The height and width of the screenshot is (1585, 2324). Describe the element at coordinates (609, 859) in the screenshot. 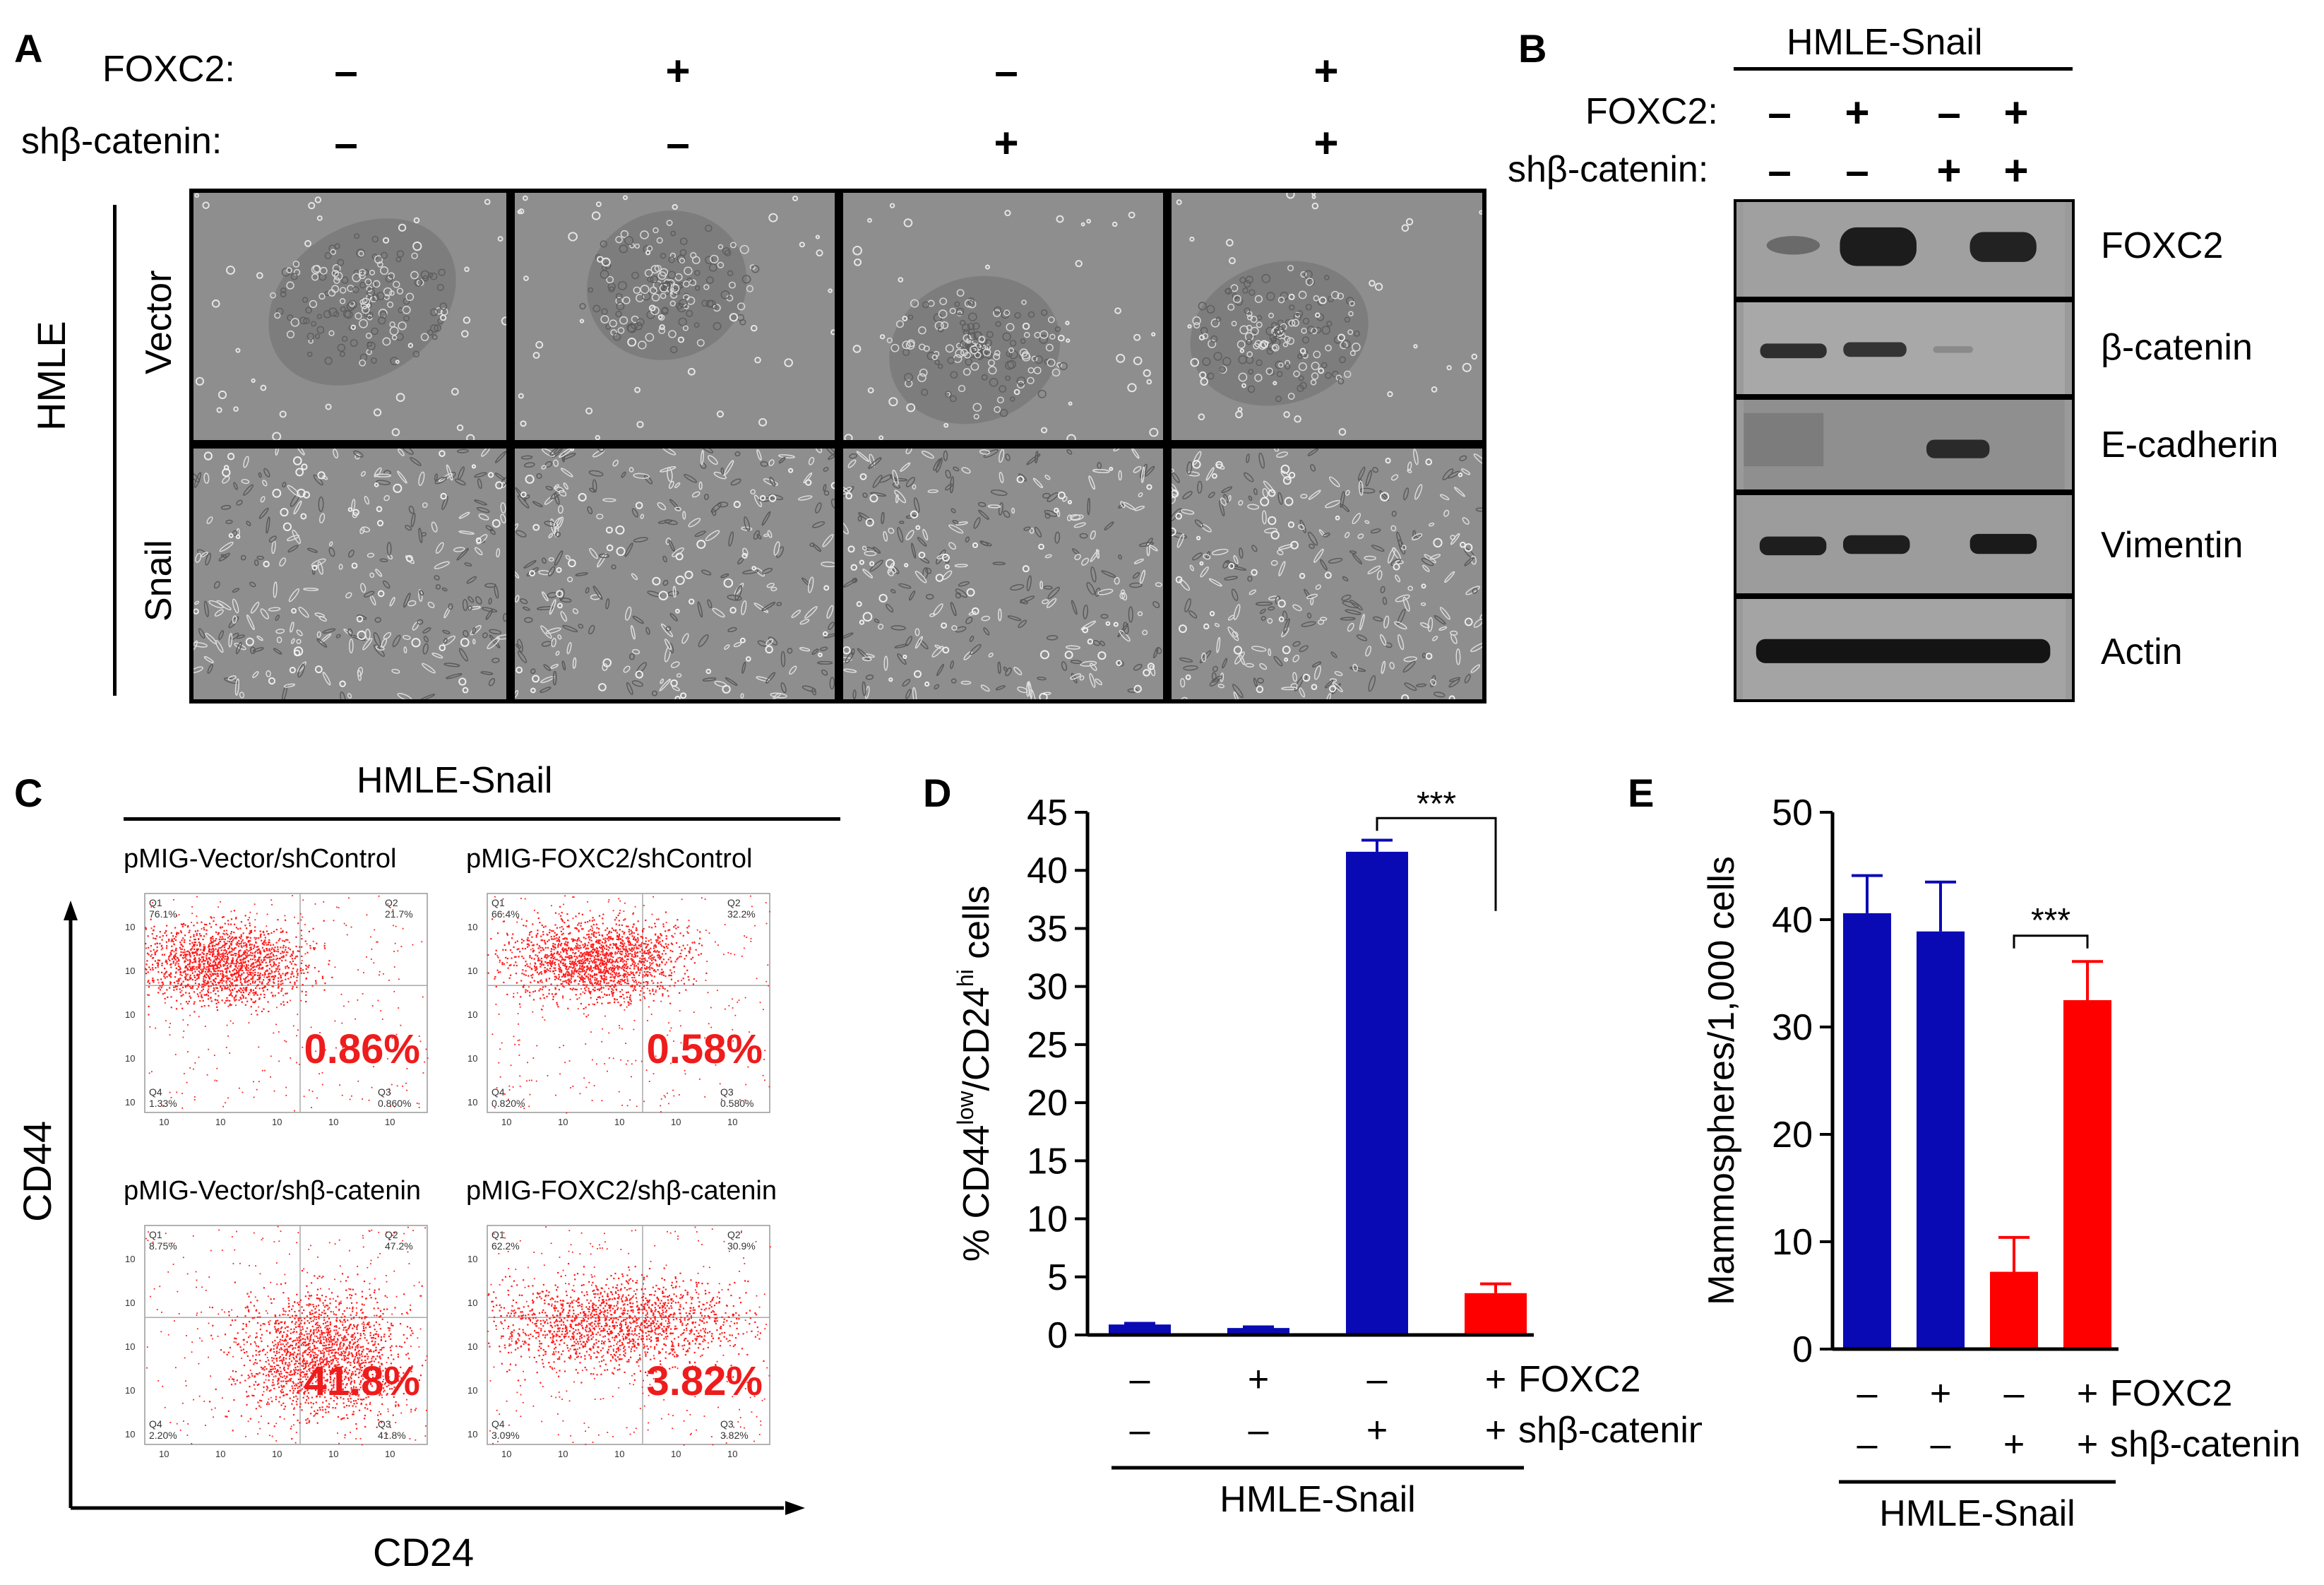

I see `flow-title-2: pMIG-FOXC2/shControl` at that location.